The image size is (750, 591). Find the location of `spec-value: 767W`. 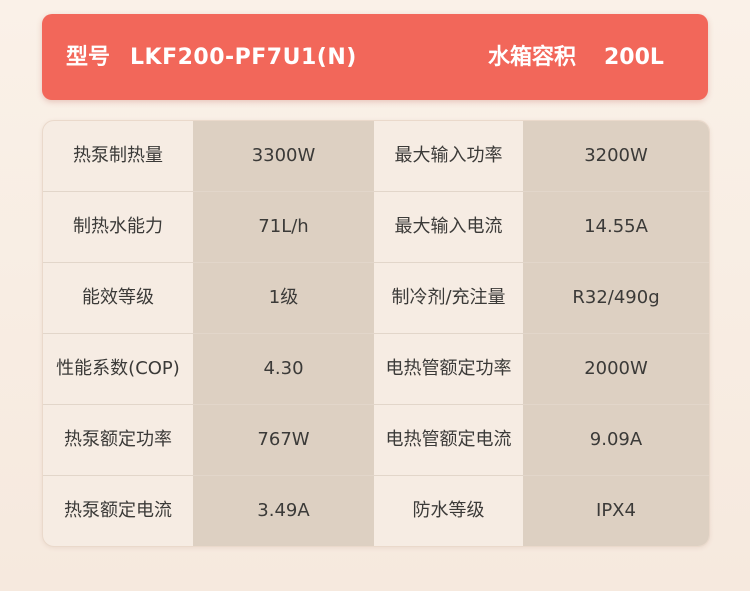

spec-value: 767W is located at coordinates (283, 439).